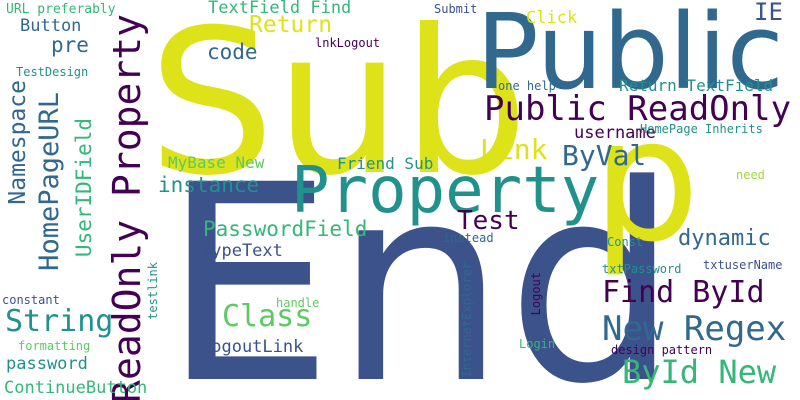  What do you see at coordinates (52, 72) in the screenshot?
I see `word-testdesign: TestDesign` at bounding box center [52, 72].